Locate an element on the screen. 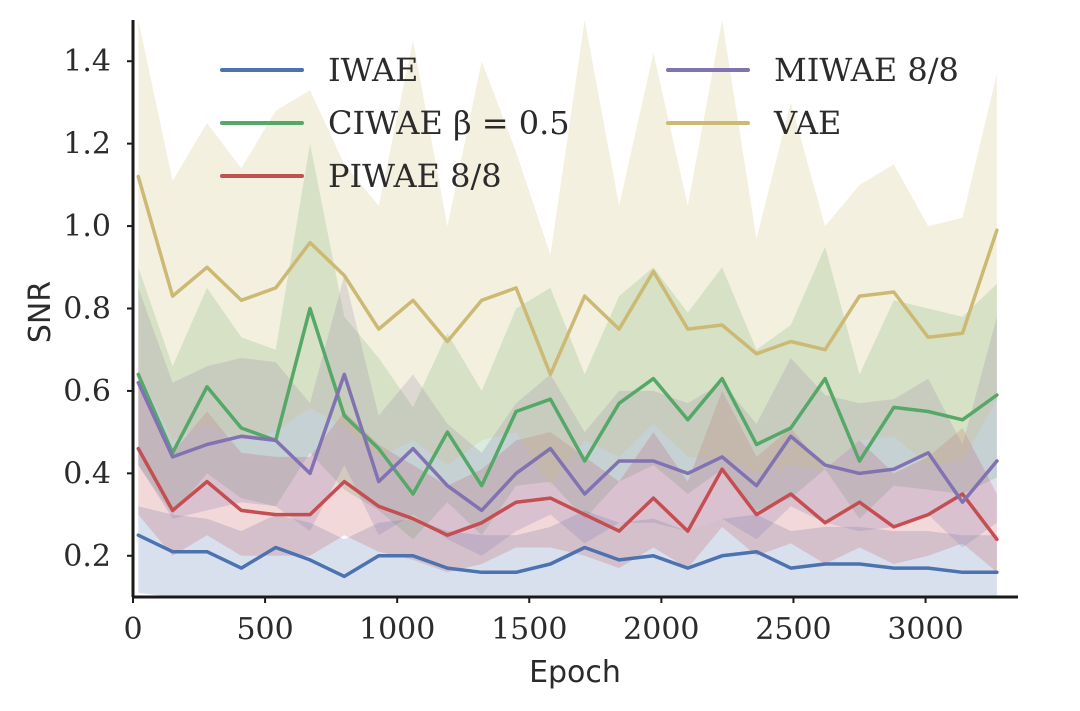 The height and width of the screenshot is (711, 1080). legend-item-miwae-8-8: MIWAE 8/8 is located at coordinates (812, 70).